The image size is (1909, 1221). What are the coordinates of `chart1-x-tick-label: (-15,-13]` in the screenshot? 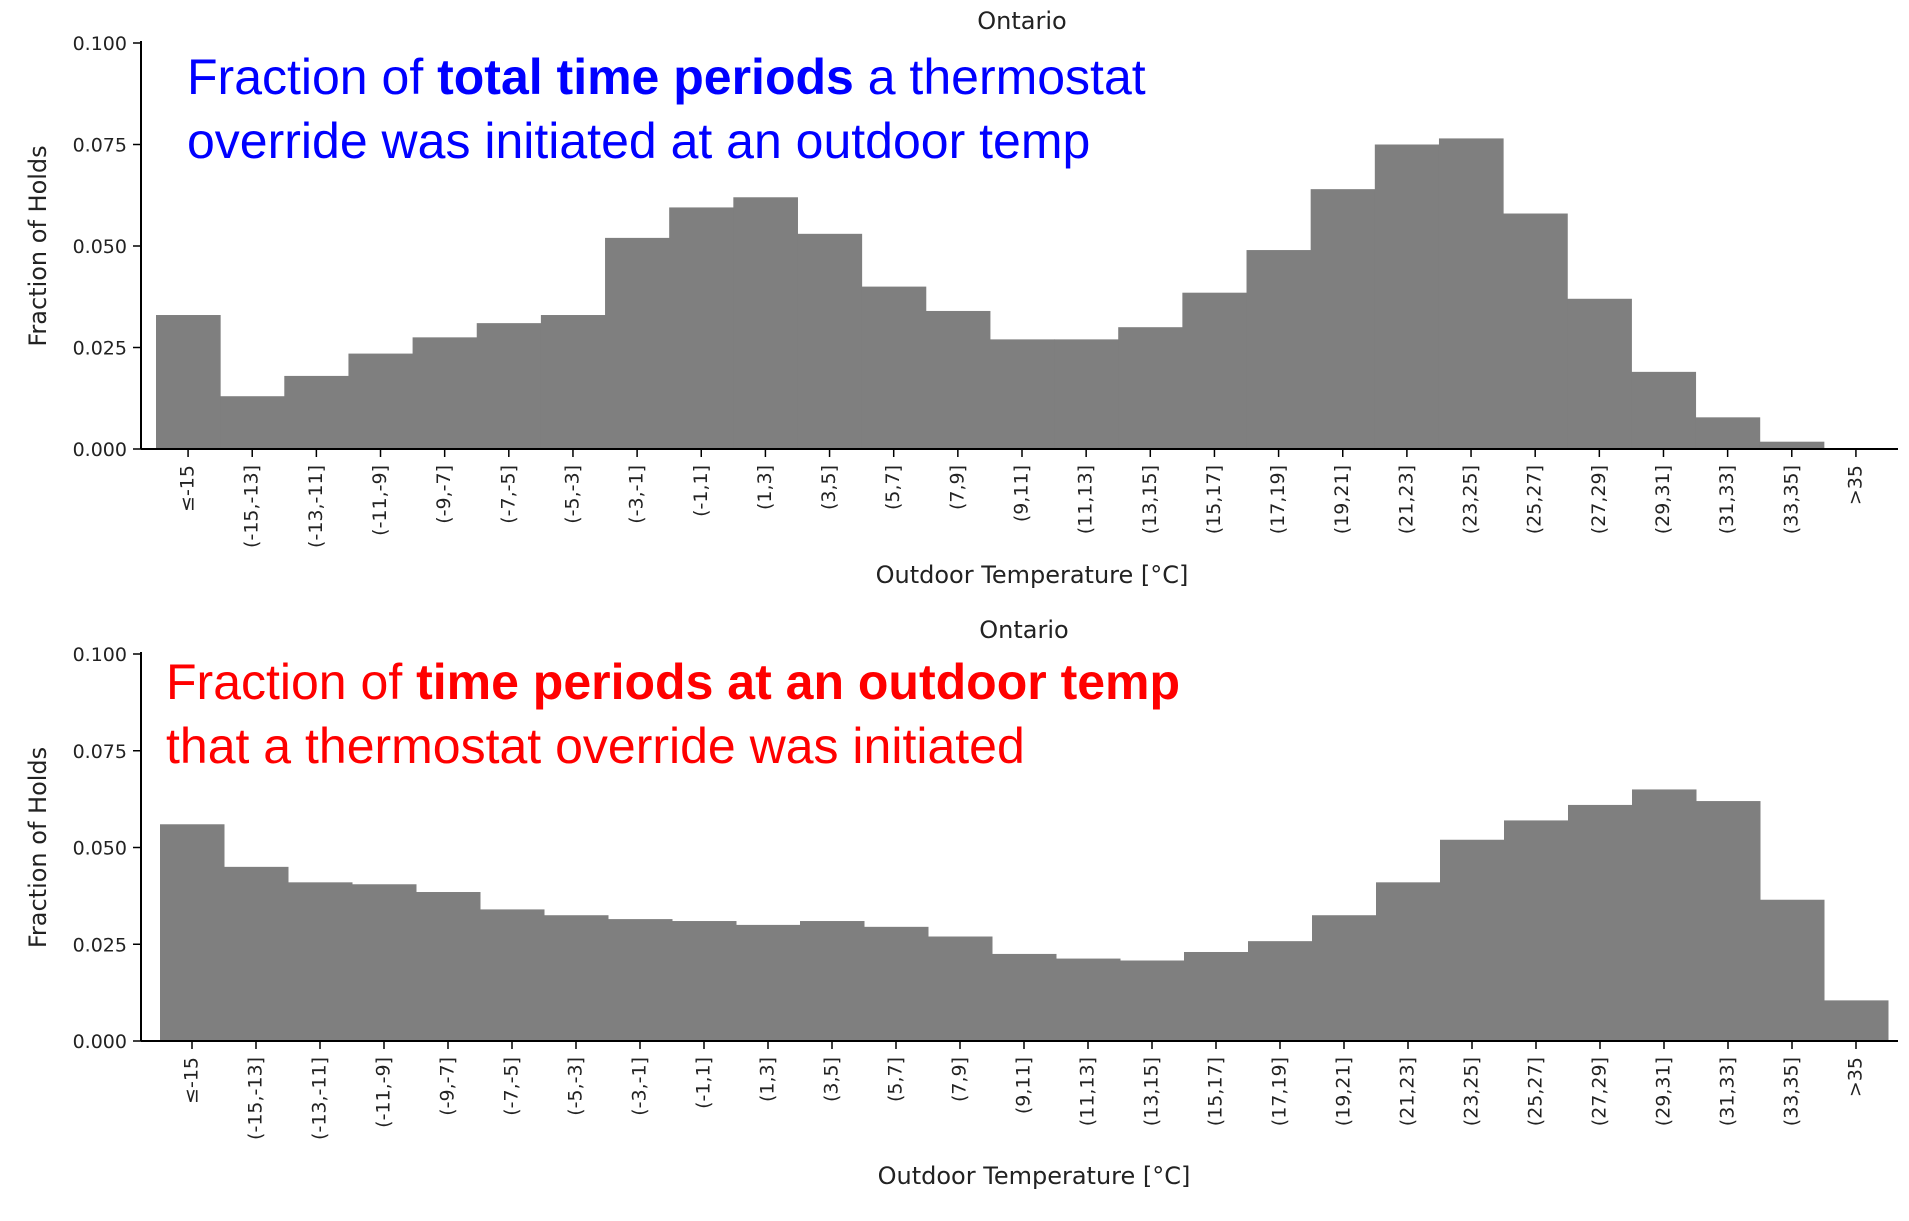 It's located at (256, 1098).